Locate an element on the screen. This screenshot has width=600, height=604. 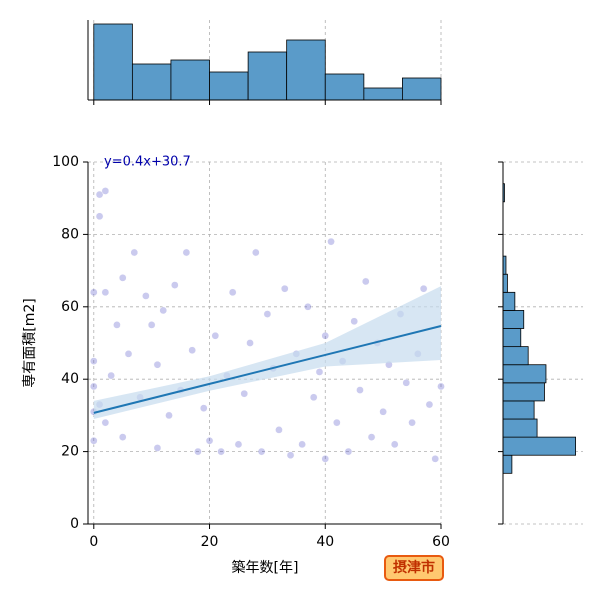
x-tick-label: 60 is located at coordinates (441, 542).